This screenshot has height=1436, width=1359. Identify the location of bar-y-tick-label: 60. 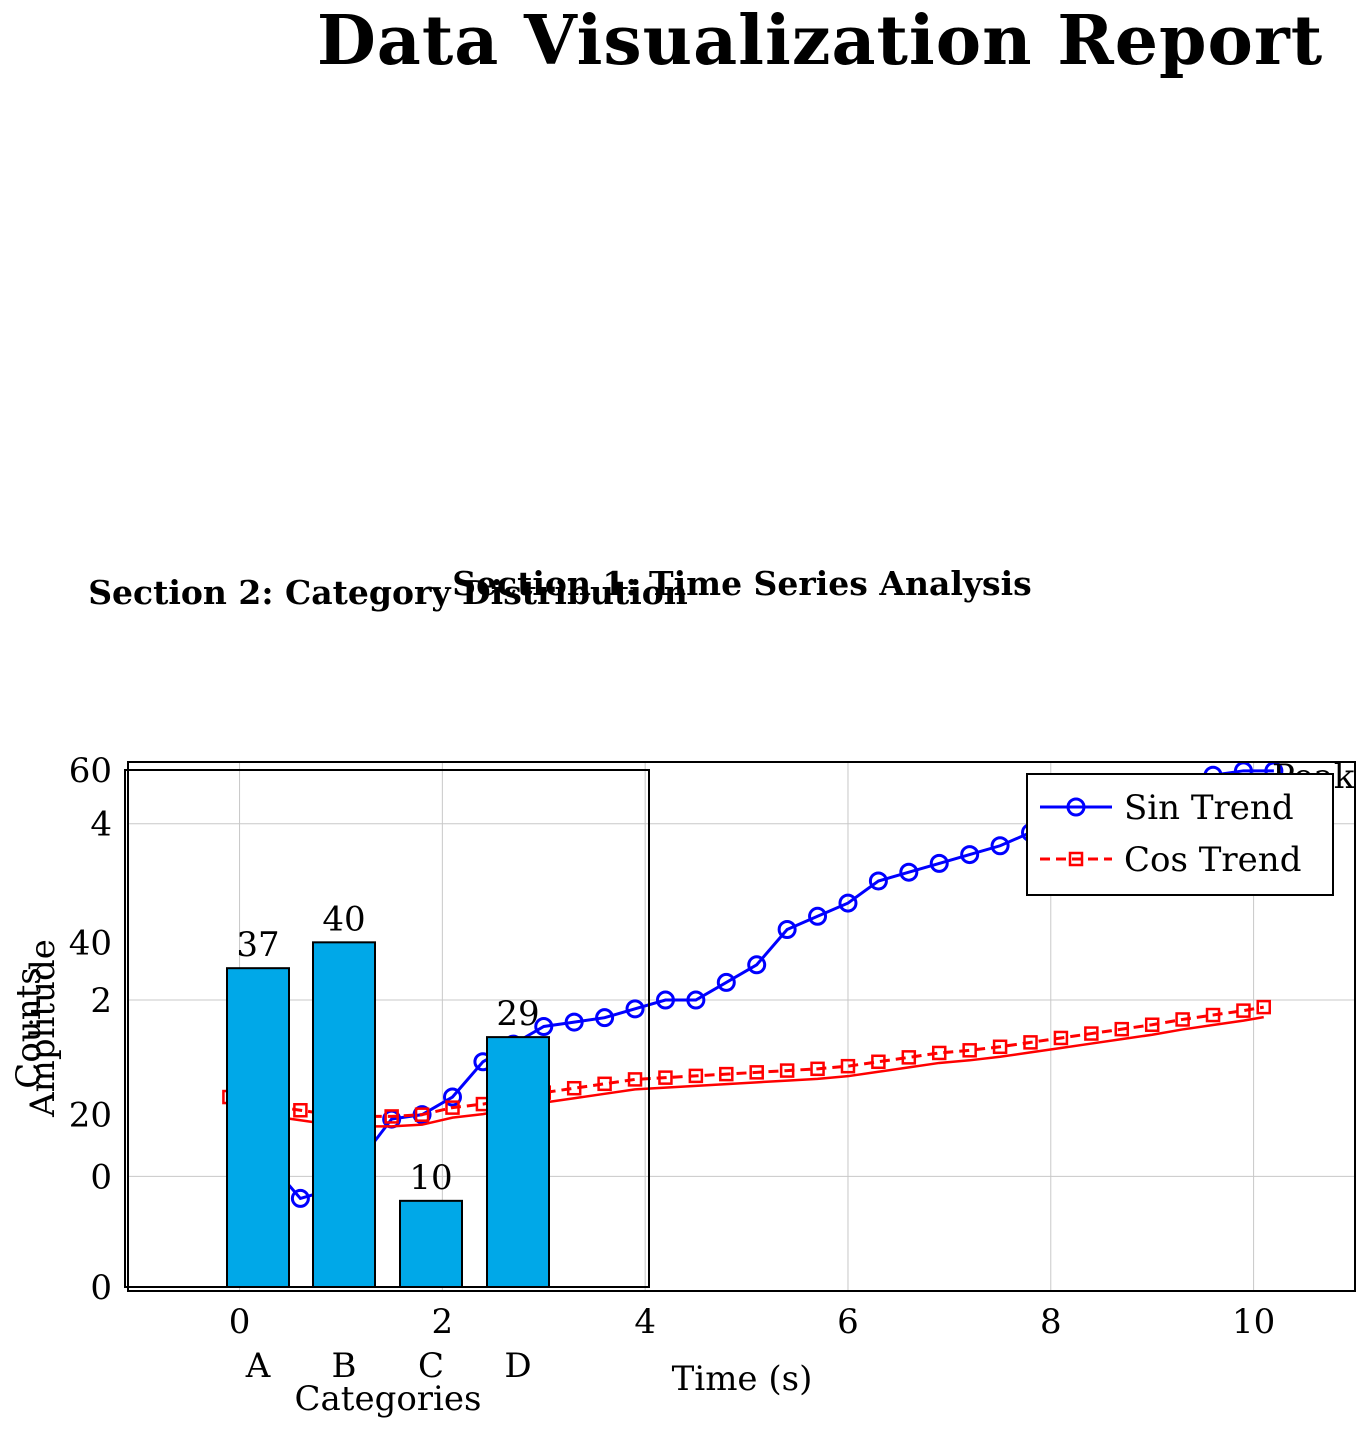
(90, 771).